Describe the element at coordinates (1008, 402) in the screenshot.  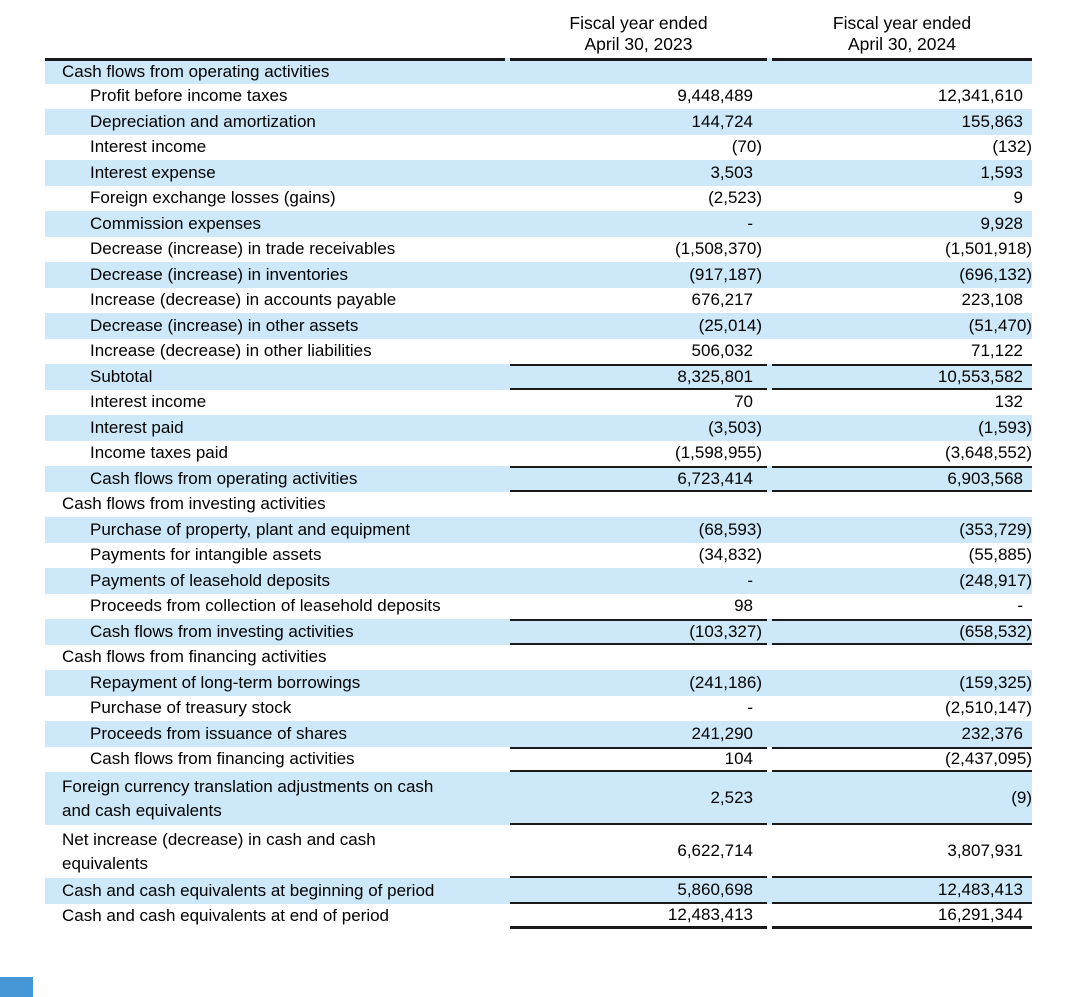
I see `value-fy2024: 132` at that location.